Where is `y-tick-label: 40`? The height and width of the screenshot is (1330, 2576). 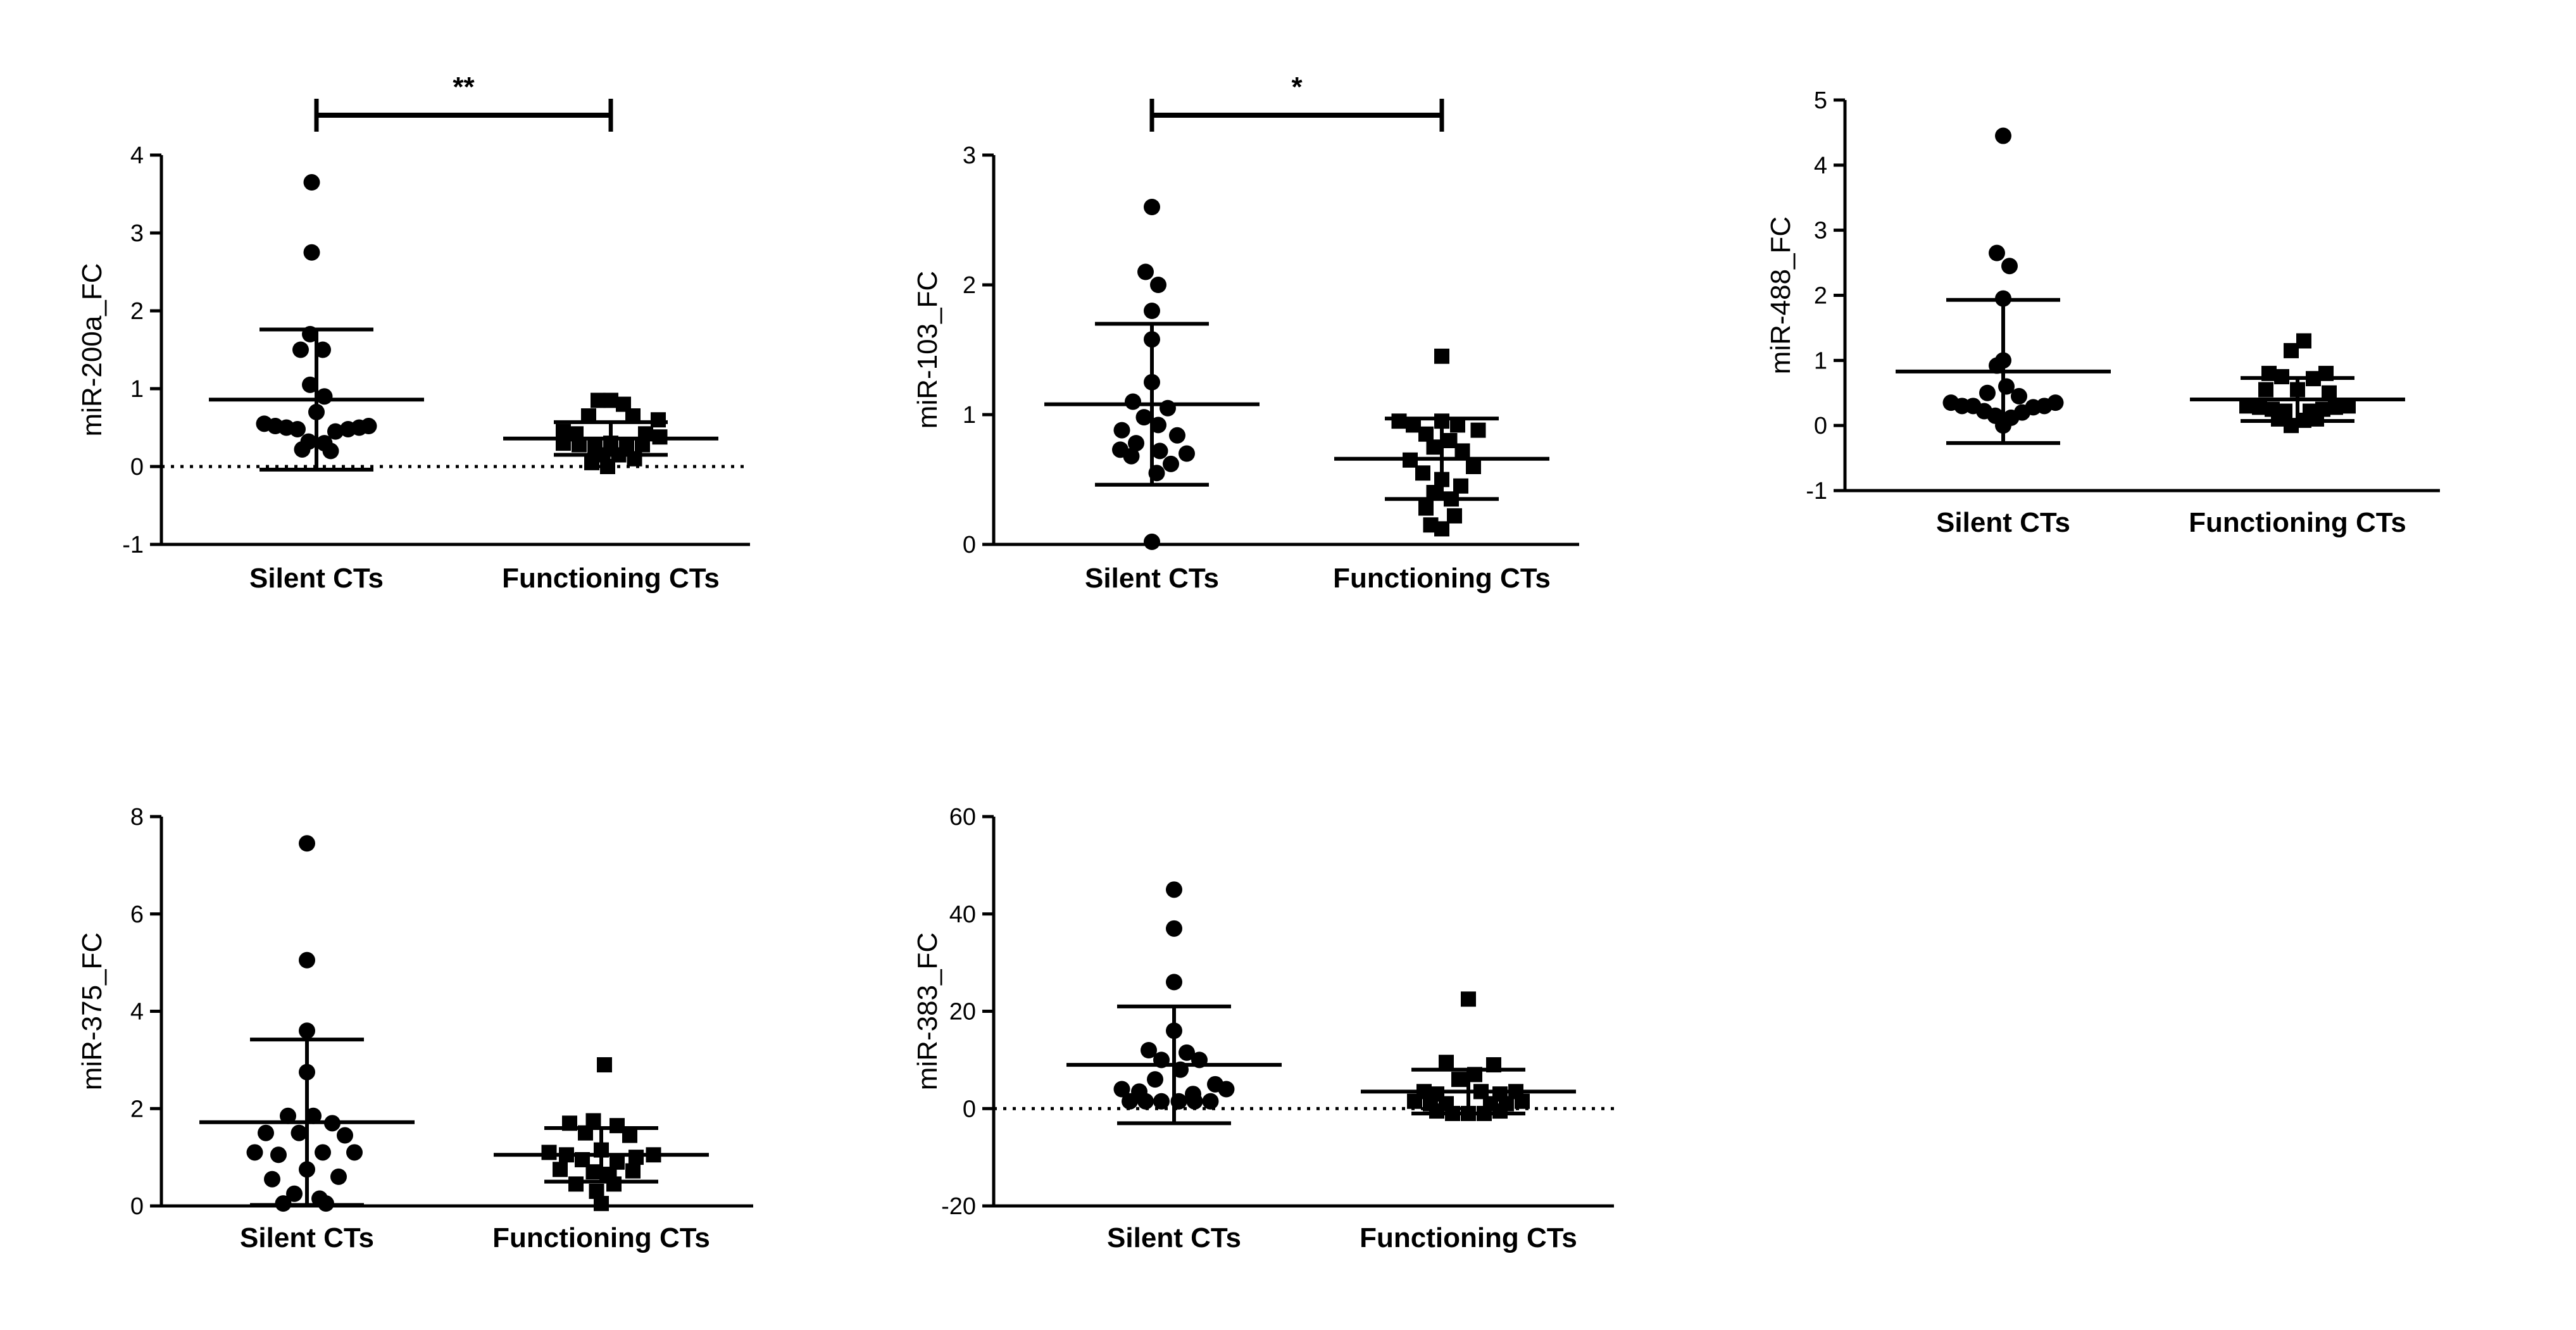 y-tick-label: 40 is located at coordinates (962, 914).